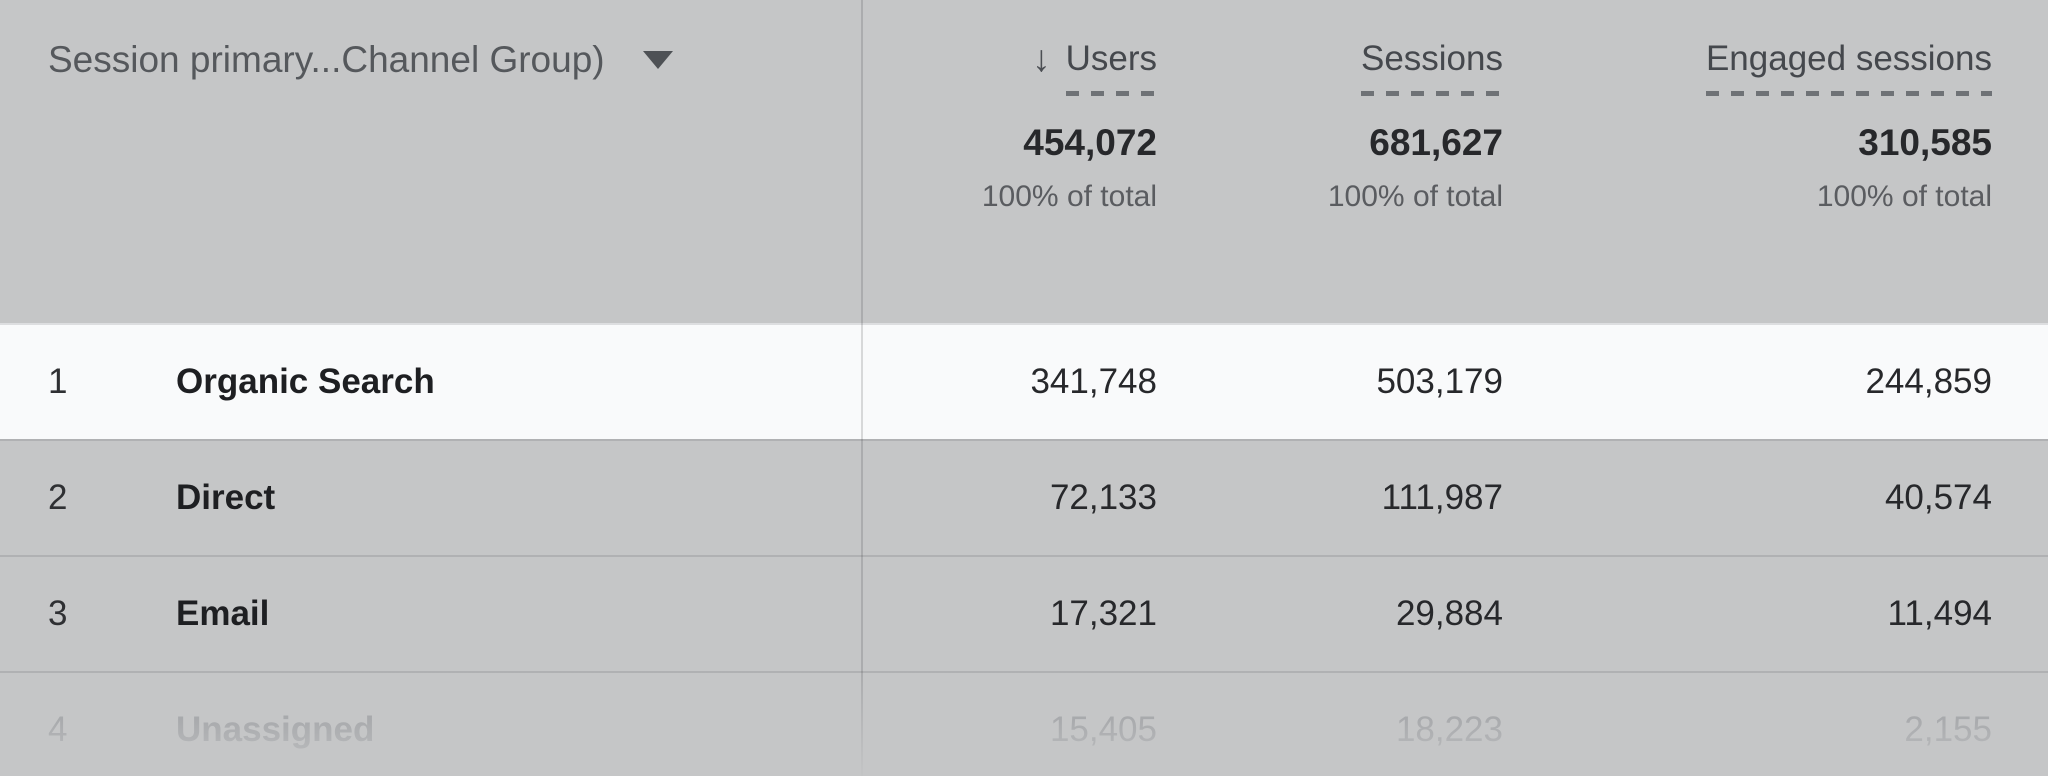  What do you see at coordinates (58, 381) in the screenshot?
I see `row-index: 1` at bounding box center [58, 381].